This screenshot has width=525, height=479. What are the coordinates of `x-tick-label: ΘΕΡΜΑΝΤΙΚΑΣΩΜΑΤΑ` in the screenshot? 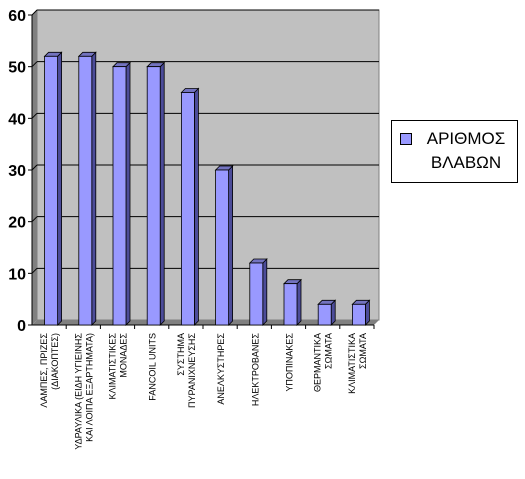 It's located at (323, 362).